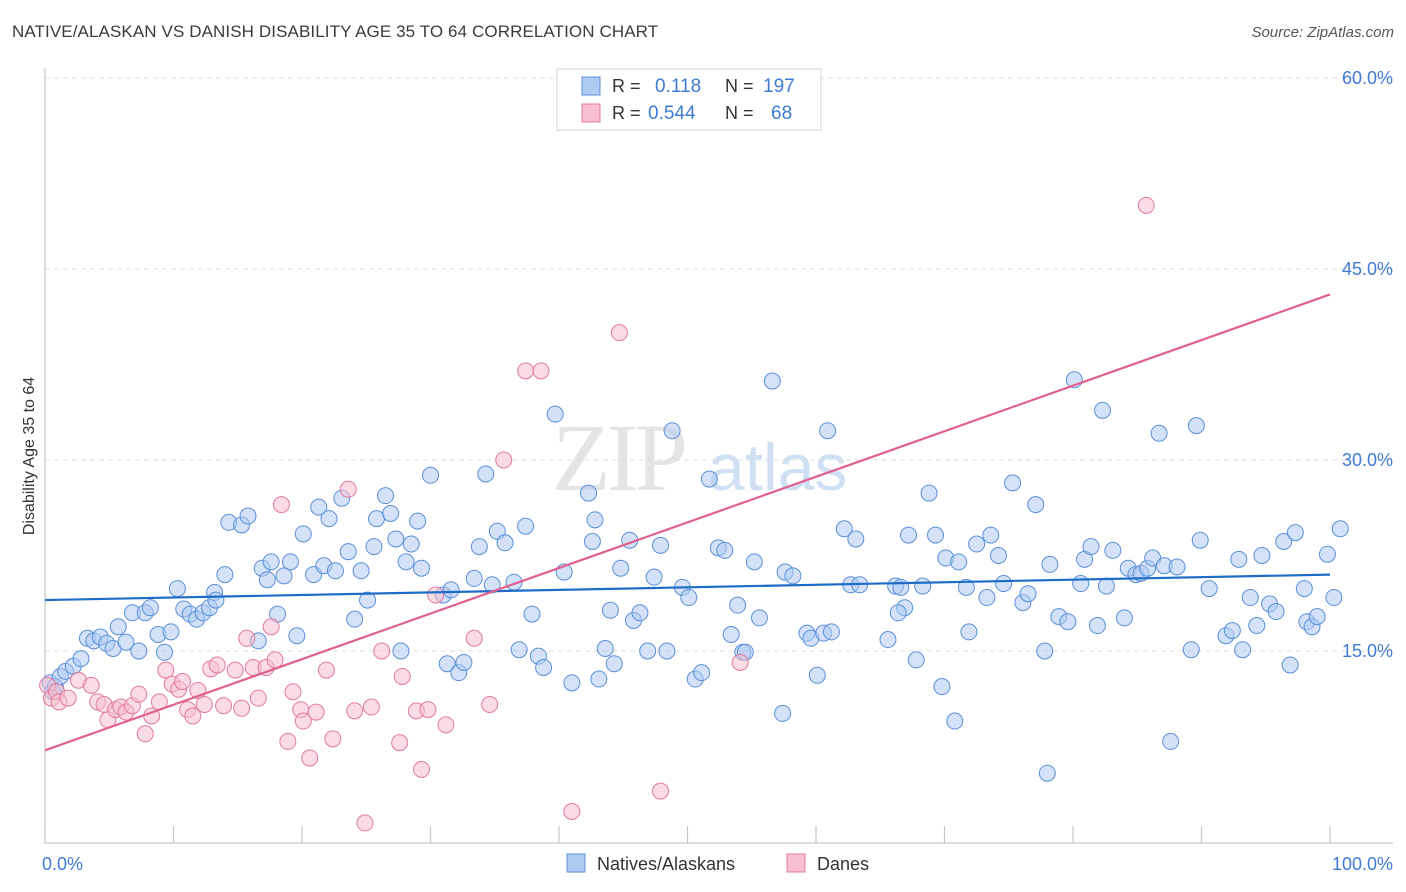 This screenshot has width=1406, height=892. What do you see at coordinates (626, 113) in the screenshot?
I see `legend-r-label-danes: R =` at bounding box center [626, 113].